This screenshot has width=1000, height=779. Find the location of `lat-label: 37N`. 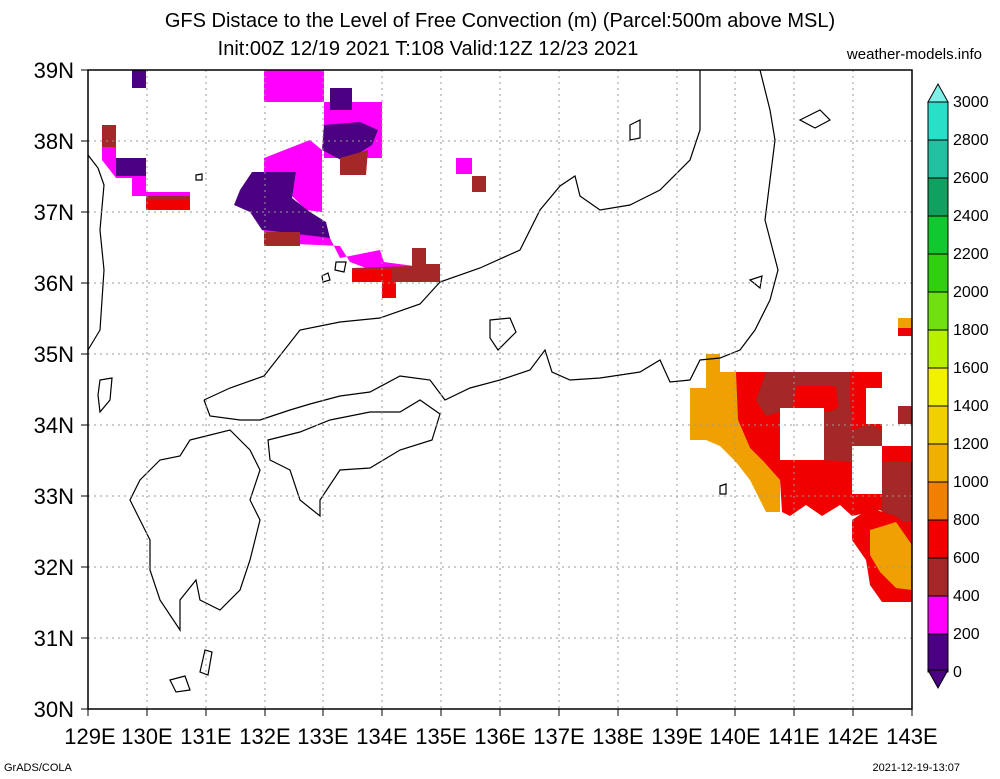

lat-label: 37N is located at coordinates (54, 212).